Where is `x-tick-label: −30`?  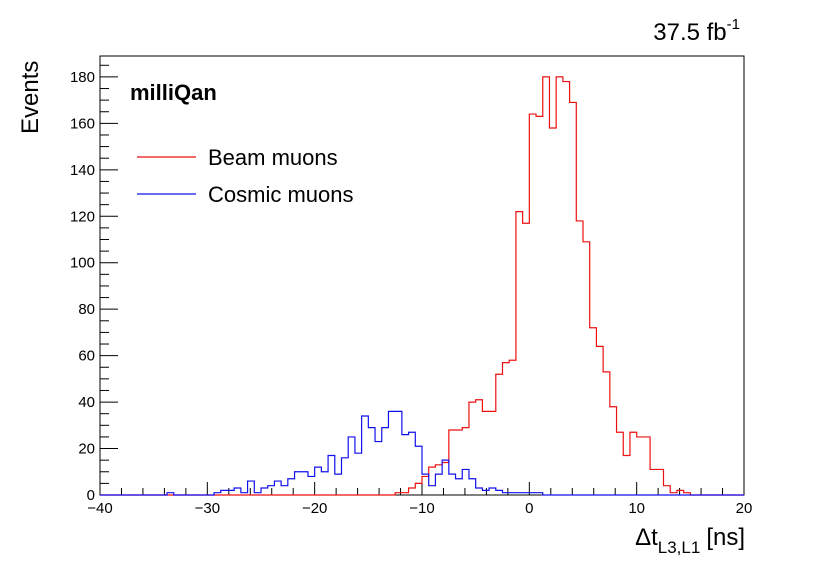
x-tick-label: −30 is located at coordinates (207, 508).